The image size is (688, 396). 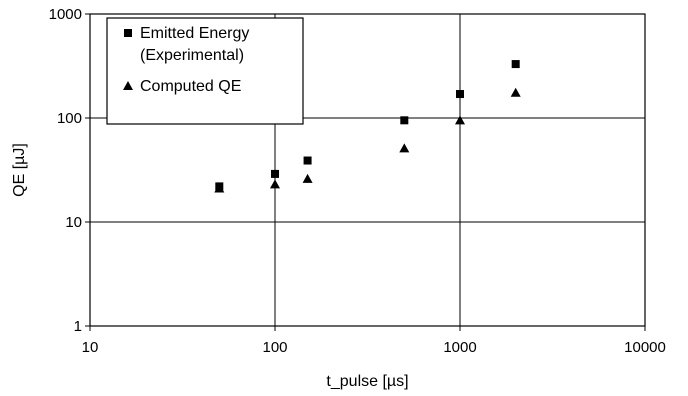 I want to click on data-points, so click(x=367, y=126).